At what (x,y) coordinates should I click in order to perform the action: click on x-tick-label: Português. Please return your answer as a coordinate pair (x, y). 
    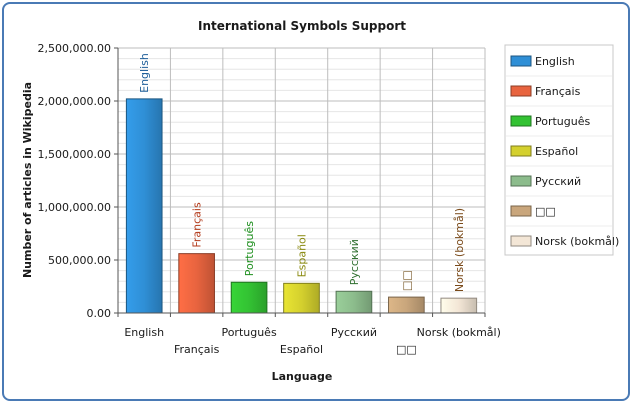
    Looking at the image, I should click on (249, 332).